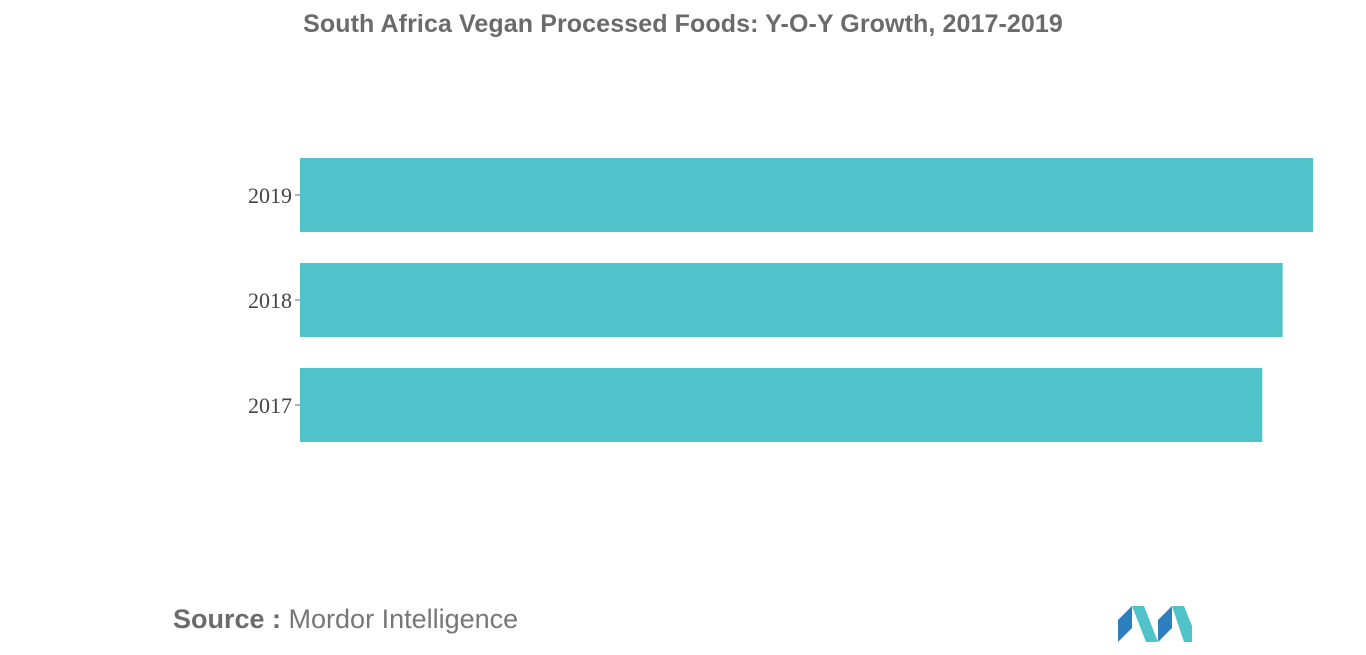  I want to click on y-tick-label-2019: 2019, so click(270, 195).